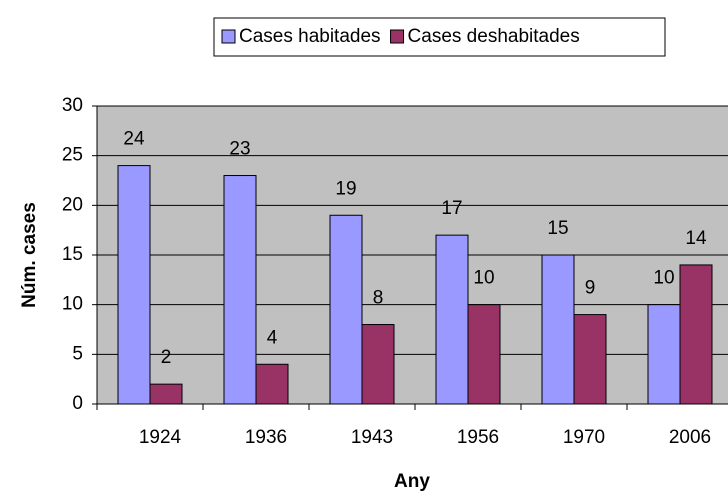  Describe the element at coordinates (72, 304) in the screenshot. I see `y-tick-label: 10` at that location.